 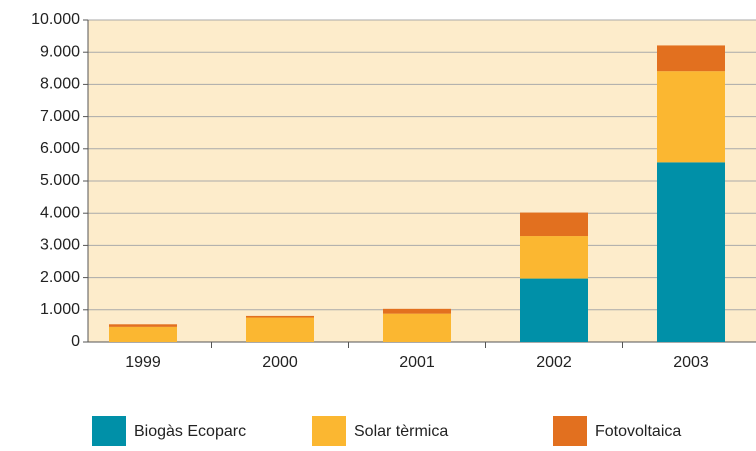 I want to click on legend-label: Biogàs Ecoparc, so click(x=190, y=431).